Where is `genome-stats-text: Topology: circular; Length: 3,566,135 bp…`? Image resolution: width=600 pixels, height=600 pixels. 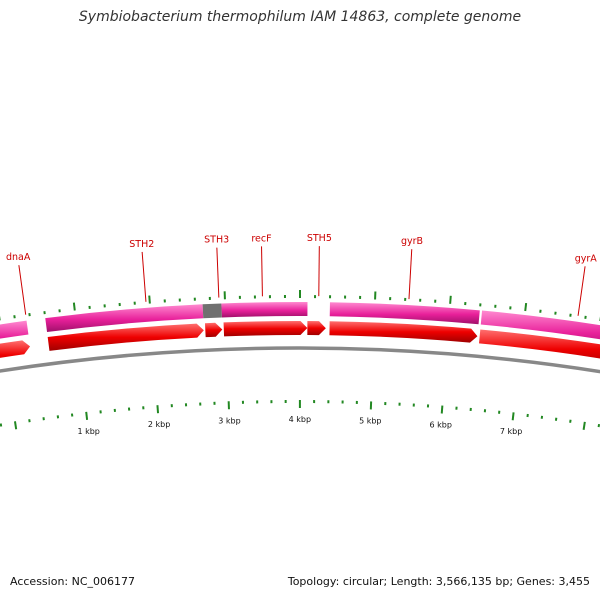
genome-stats-text: Topology: circular; Length: 3,566,135 bp… is located at coordinates (438, 581).